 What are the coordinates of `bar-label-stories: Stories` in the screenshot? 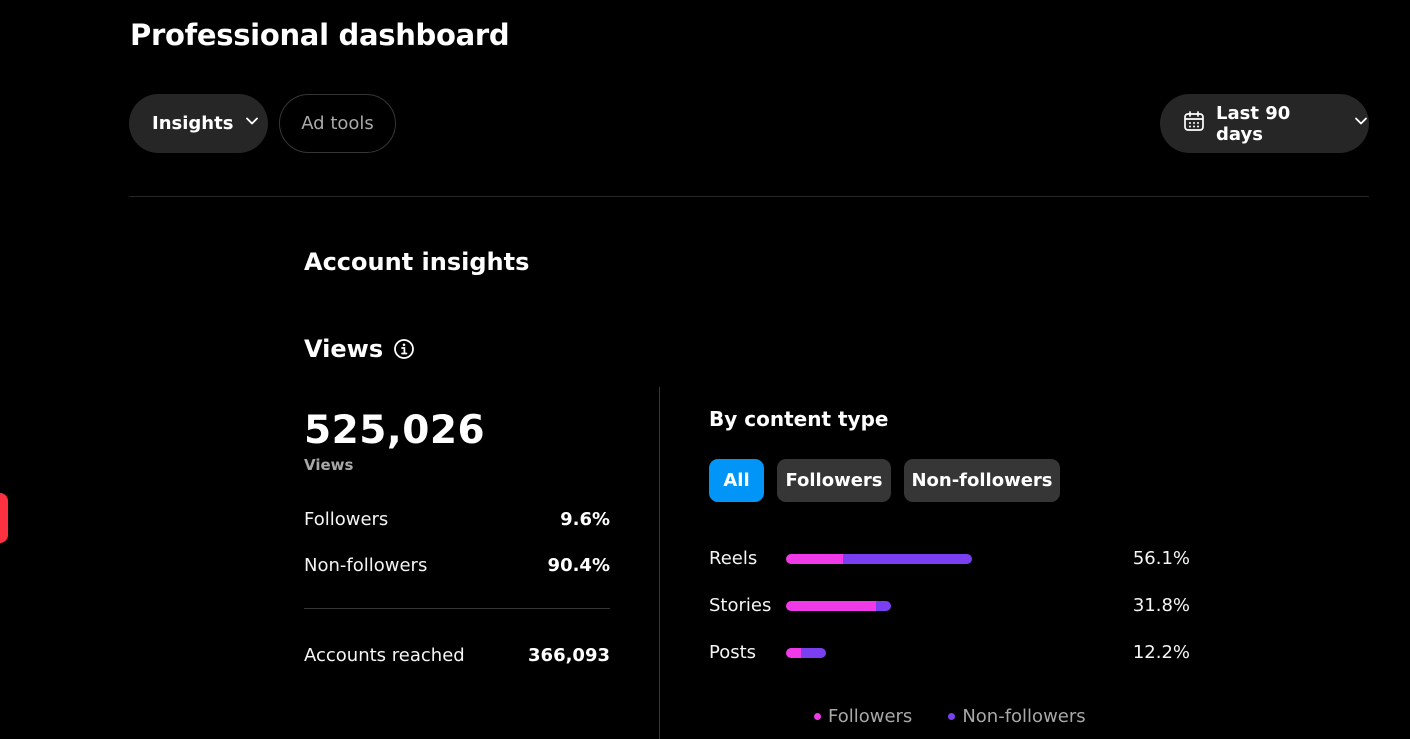 It's located at (740, 605).